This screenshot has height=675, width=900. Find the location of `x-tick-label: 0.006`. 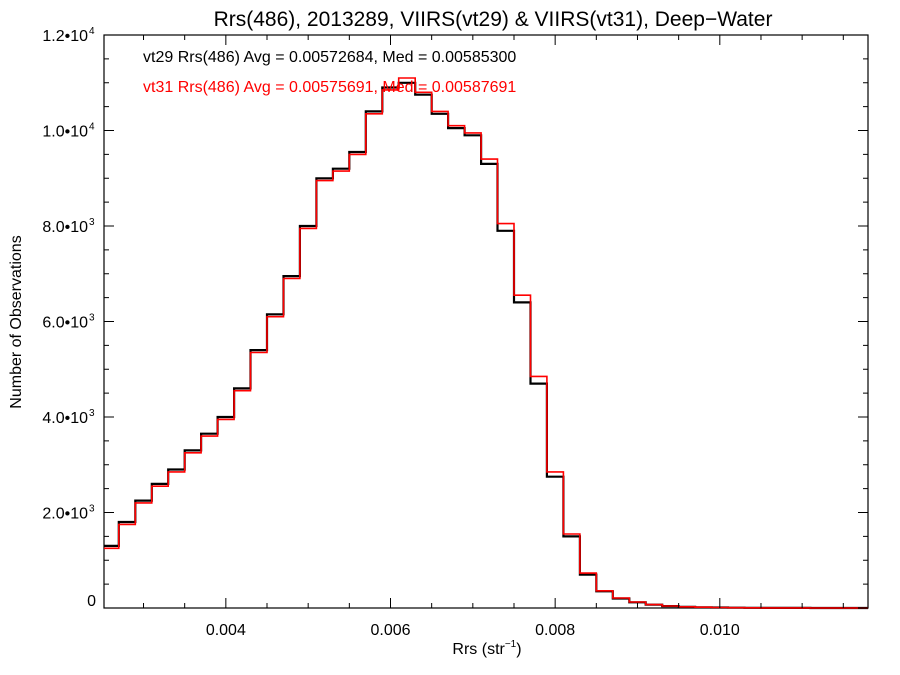

x-tick-label: 0.006 is located at coordinates (390, 630).